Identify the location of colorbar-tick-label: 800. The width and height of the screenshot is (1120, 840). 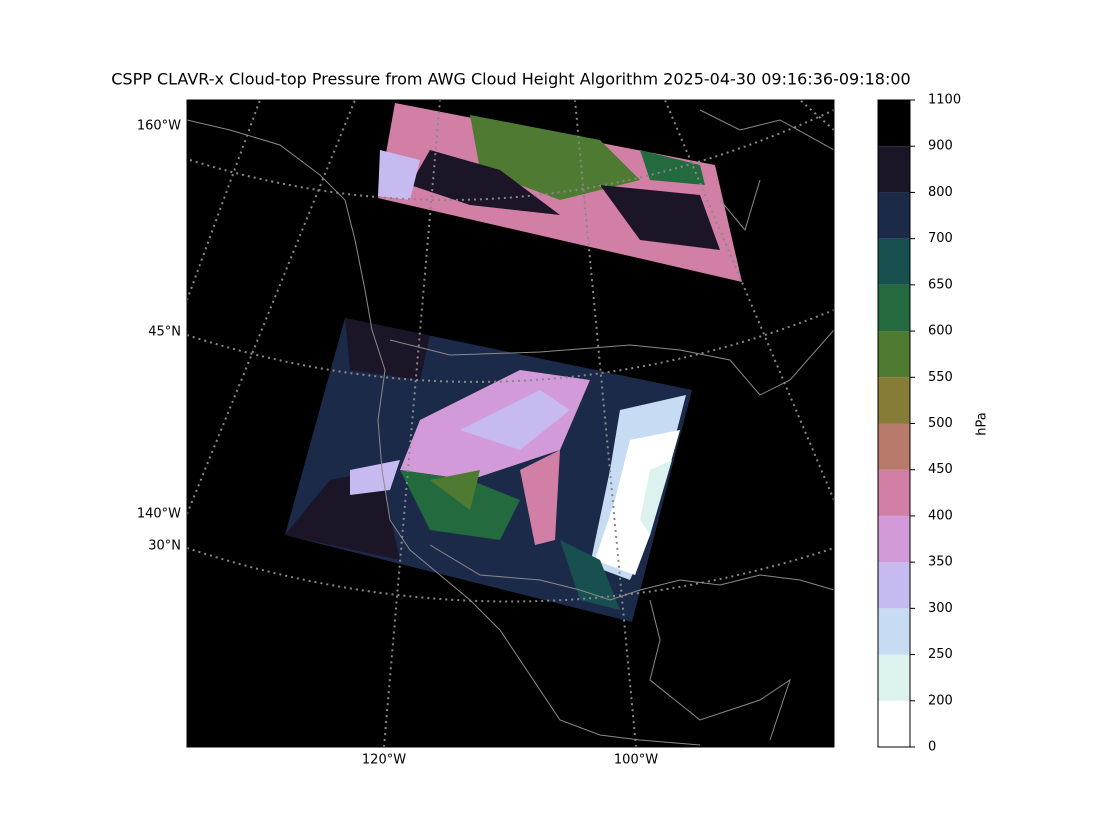
(940, 192).